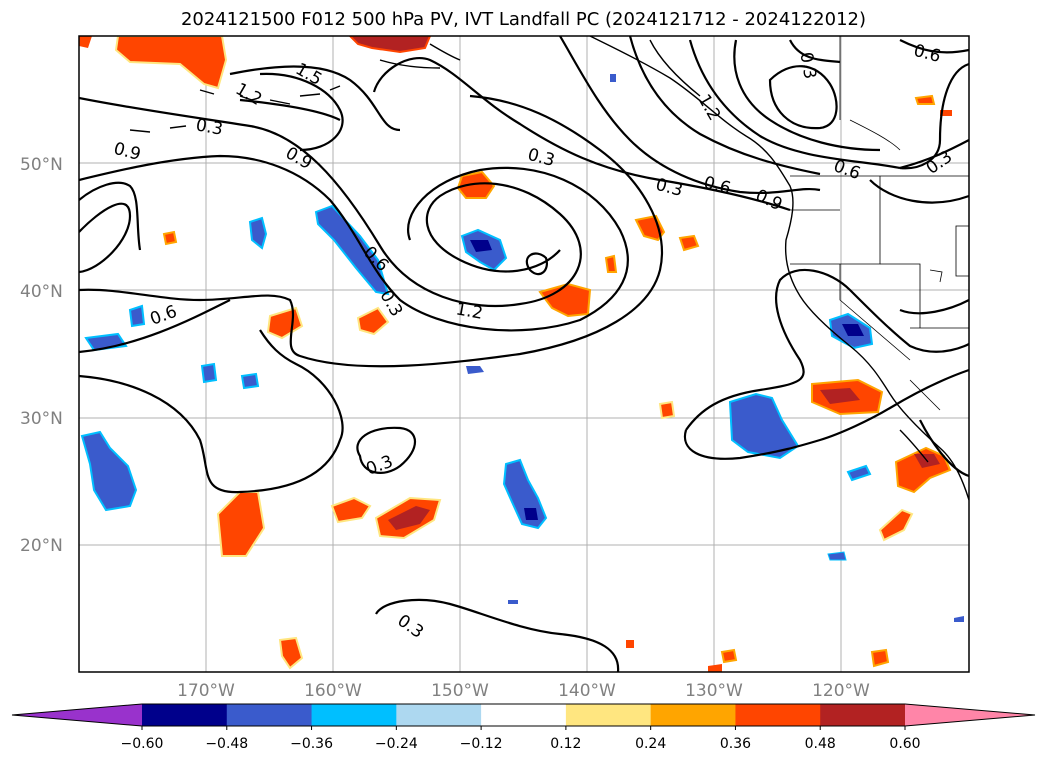 The height and width of the screenshot is (765, 1047). I want to click on lon-label-120w: 120°W, so click(841, 691).